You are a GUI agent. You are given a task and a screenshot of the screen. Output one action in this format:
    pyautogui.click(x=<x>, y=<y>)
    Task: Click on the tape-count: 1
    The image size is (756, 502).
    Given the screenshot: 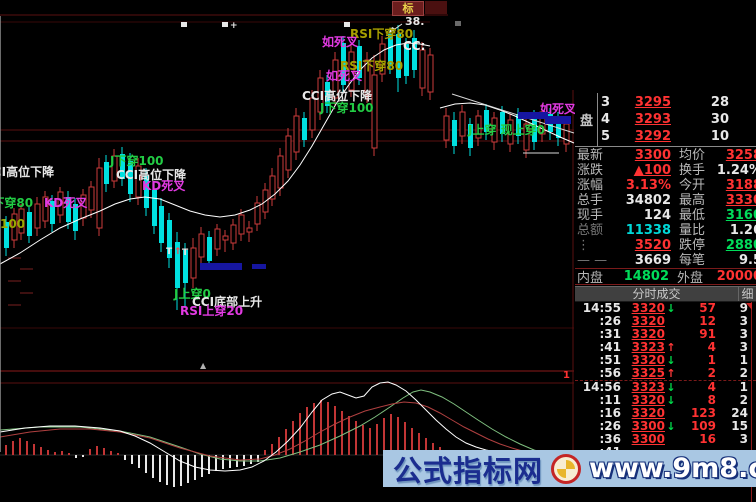 What is the action you would take?
    pyautogui.click(x=743, y=360)
    